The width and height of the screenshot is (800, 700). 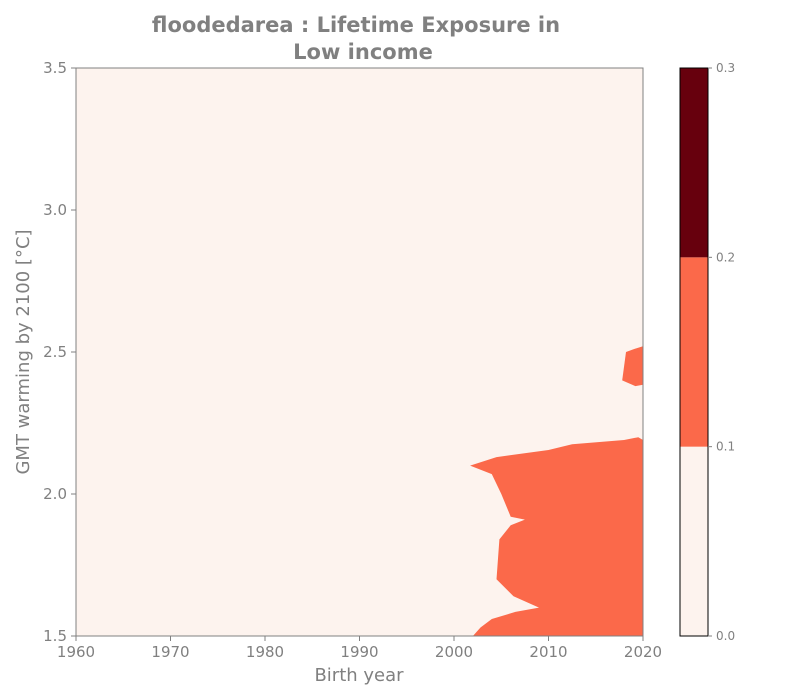 I want to click on y-tick-label: 2.0, so click(x=55, y=494).